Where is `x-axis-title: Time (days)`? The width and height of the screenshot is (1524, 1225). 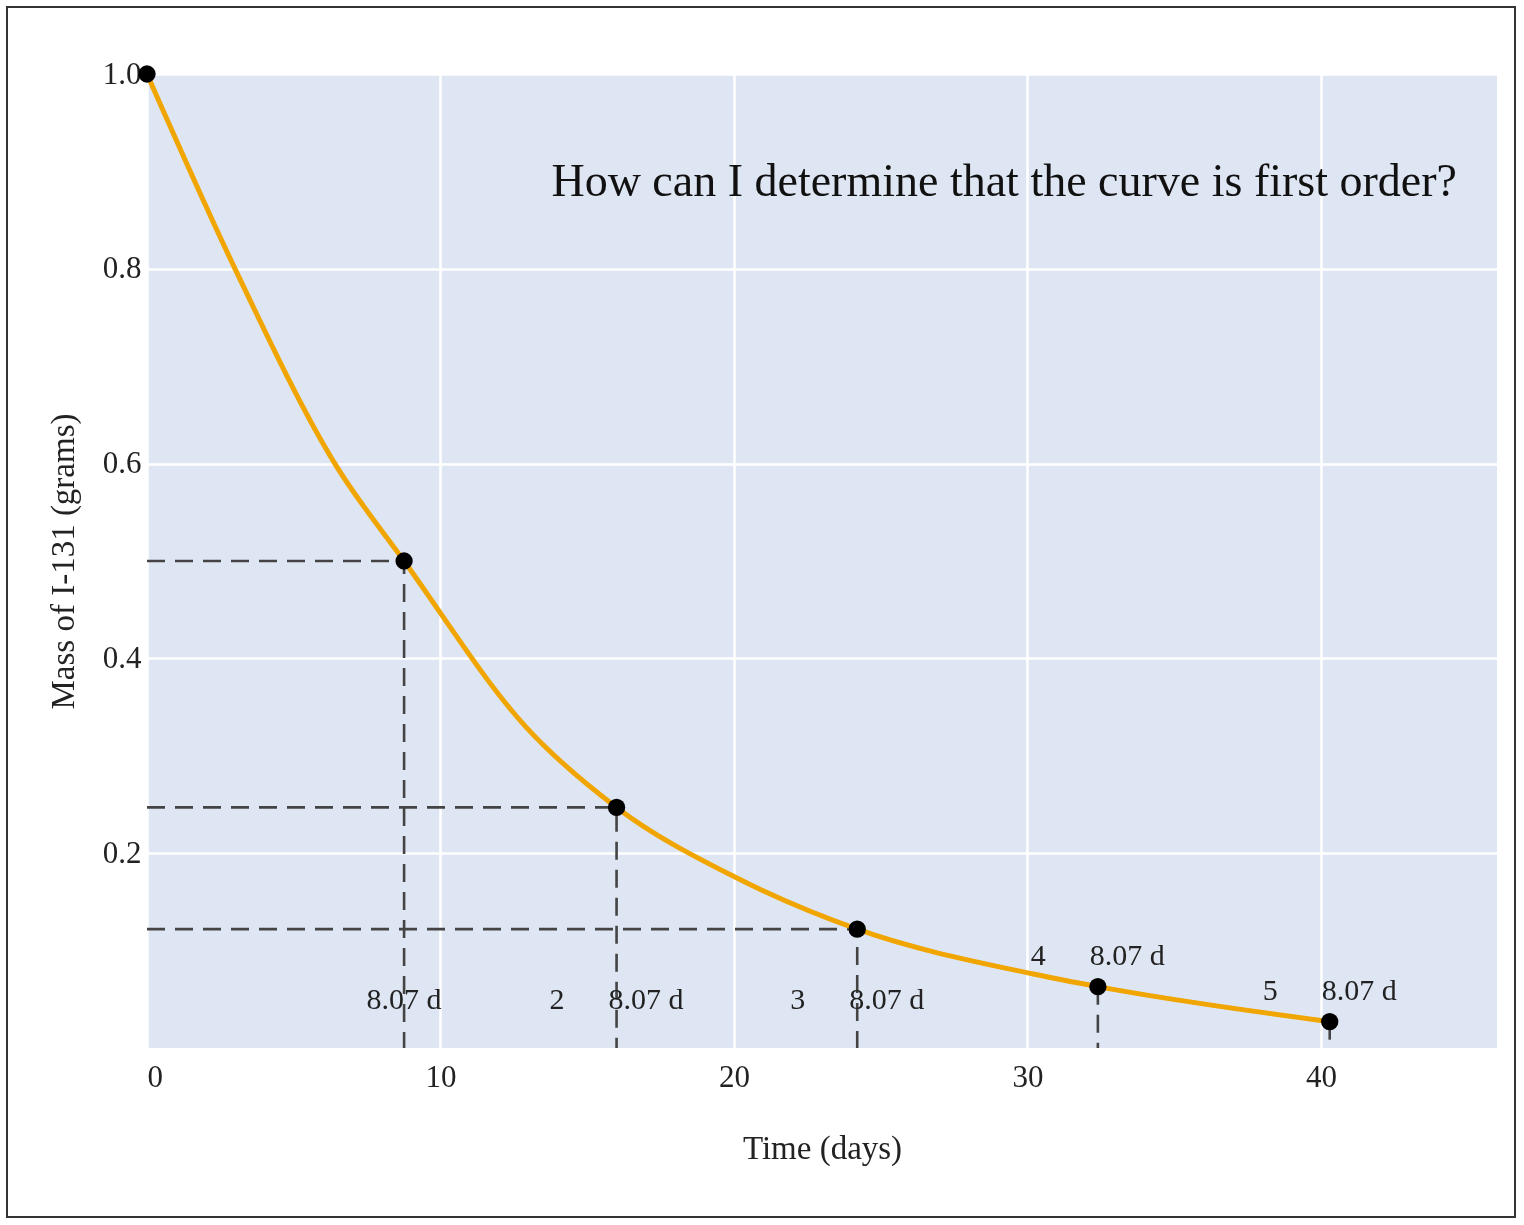 x-axis-title: Time (days) is located at coordinates (822, 1148).